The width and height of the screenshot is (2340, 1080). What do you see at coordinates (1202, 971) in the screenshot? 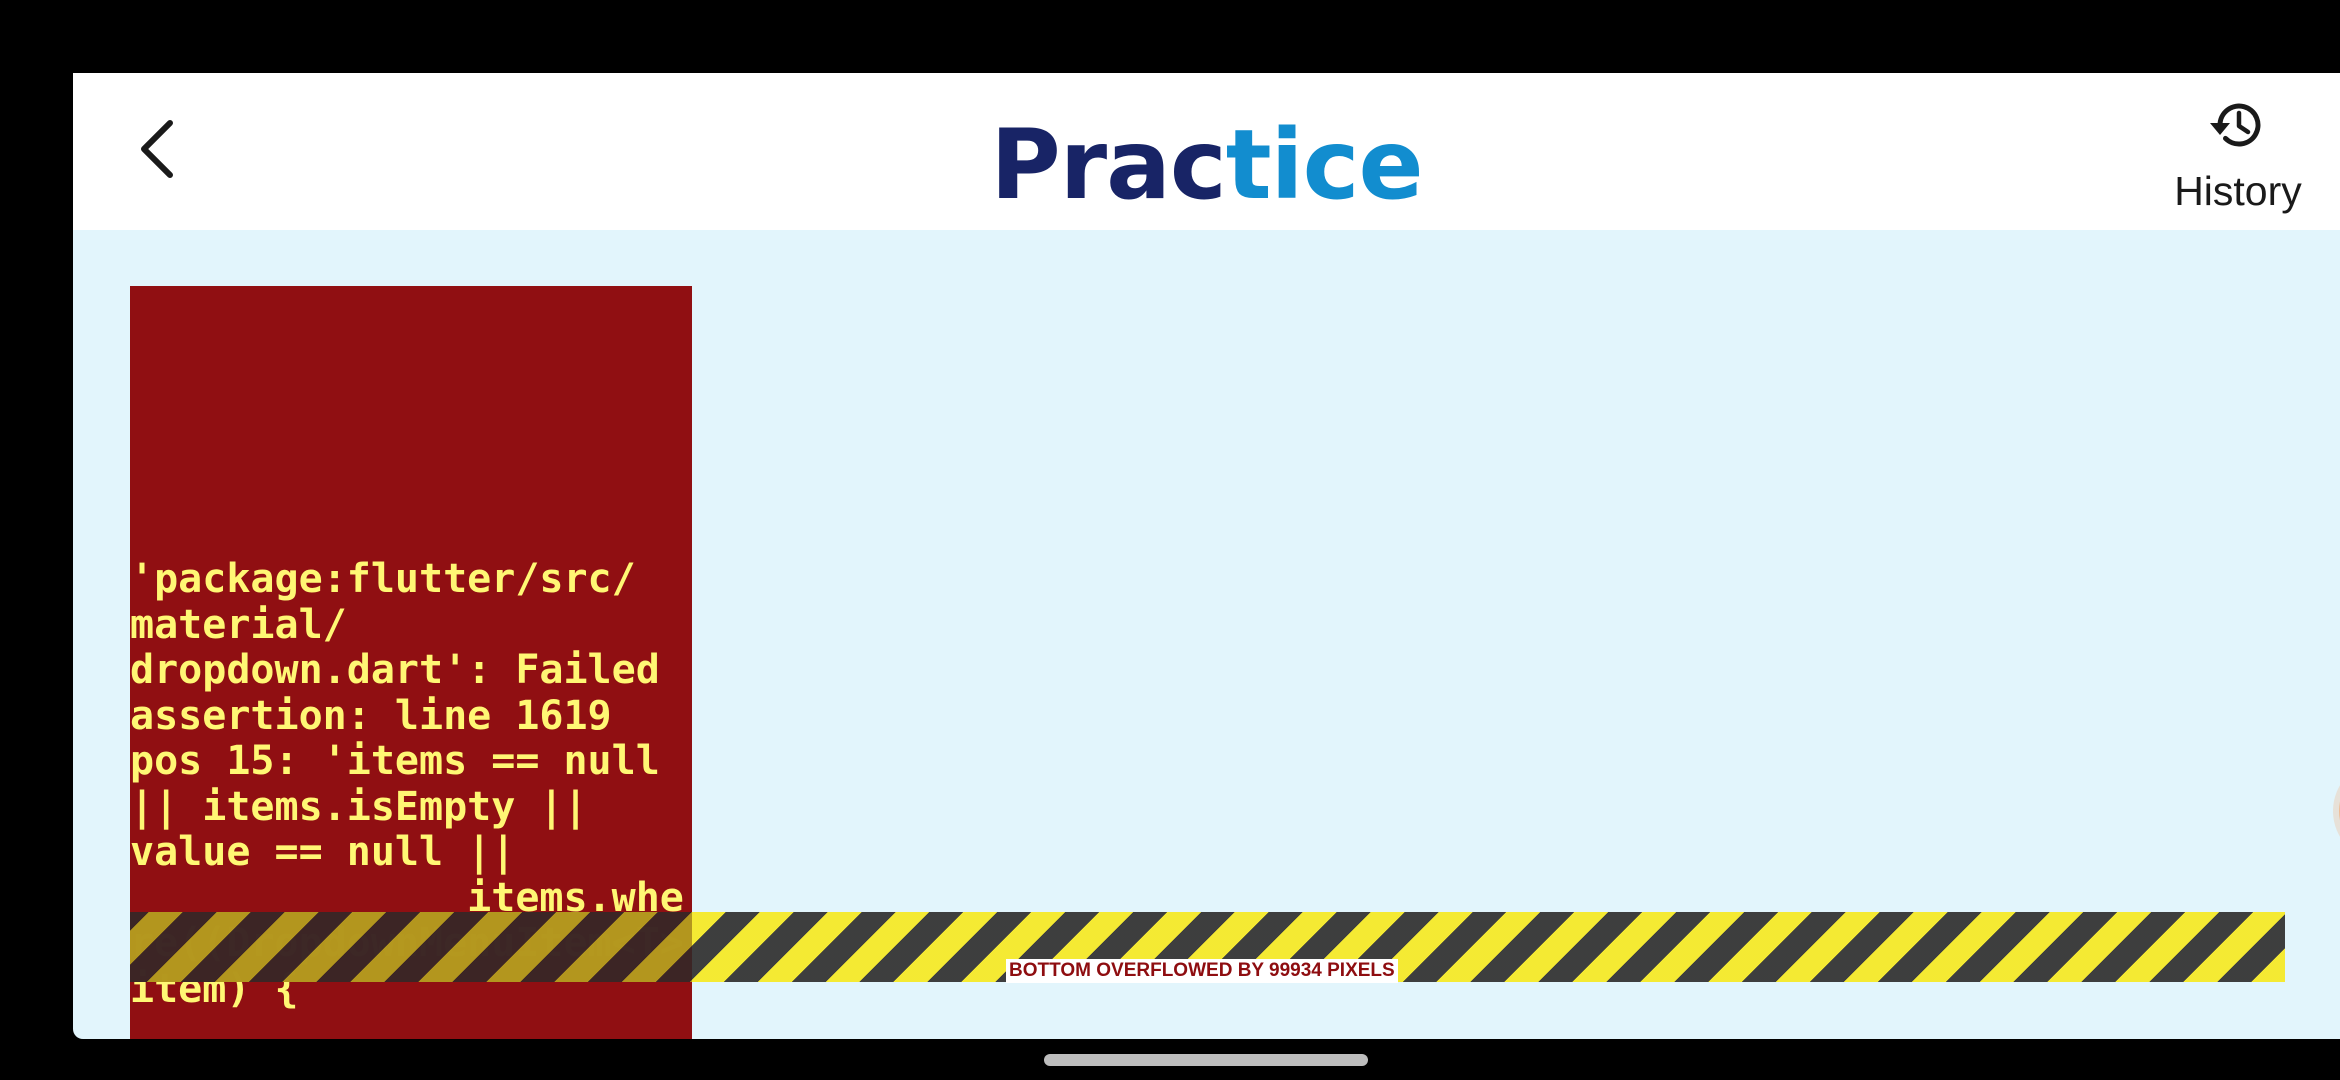
I see `overflow-warning-label: BOTTOM OVERFLOWED BY 99934 PIXELS` at bounding box center [1202, 971].